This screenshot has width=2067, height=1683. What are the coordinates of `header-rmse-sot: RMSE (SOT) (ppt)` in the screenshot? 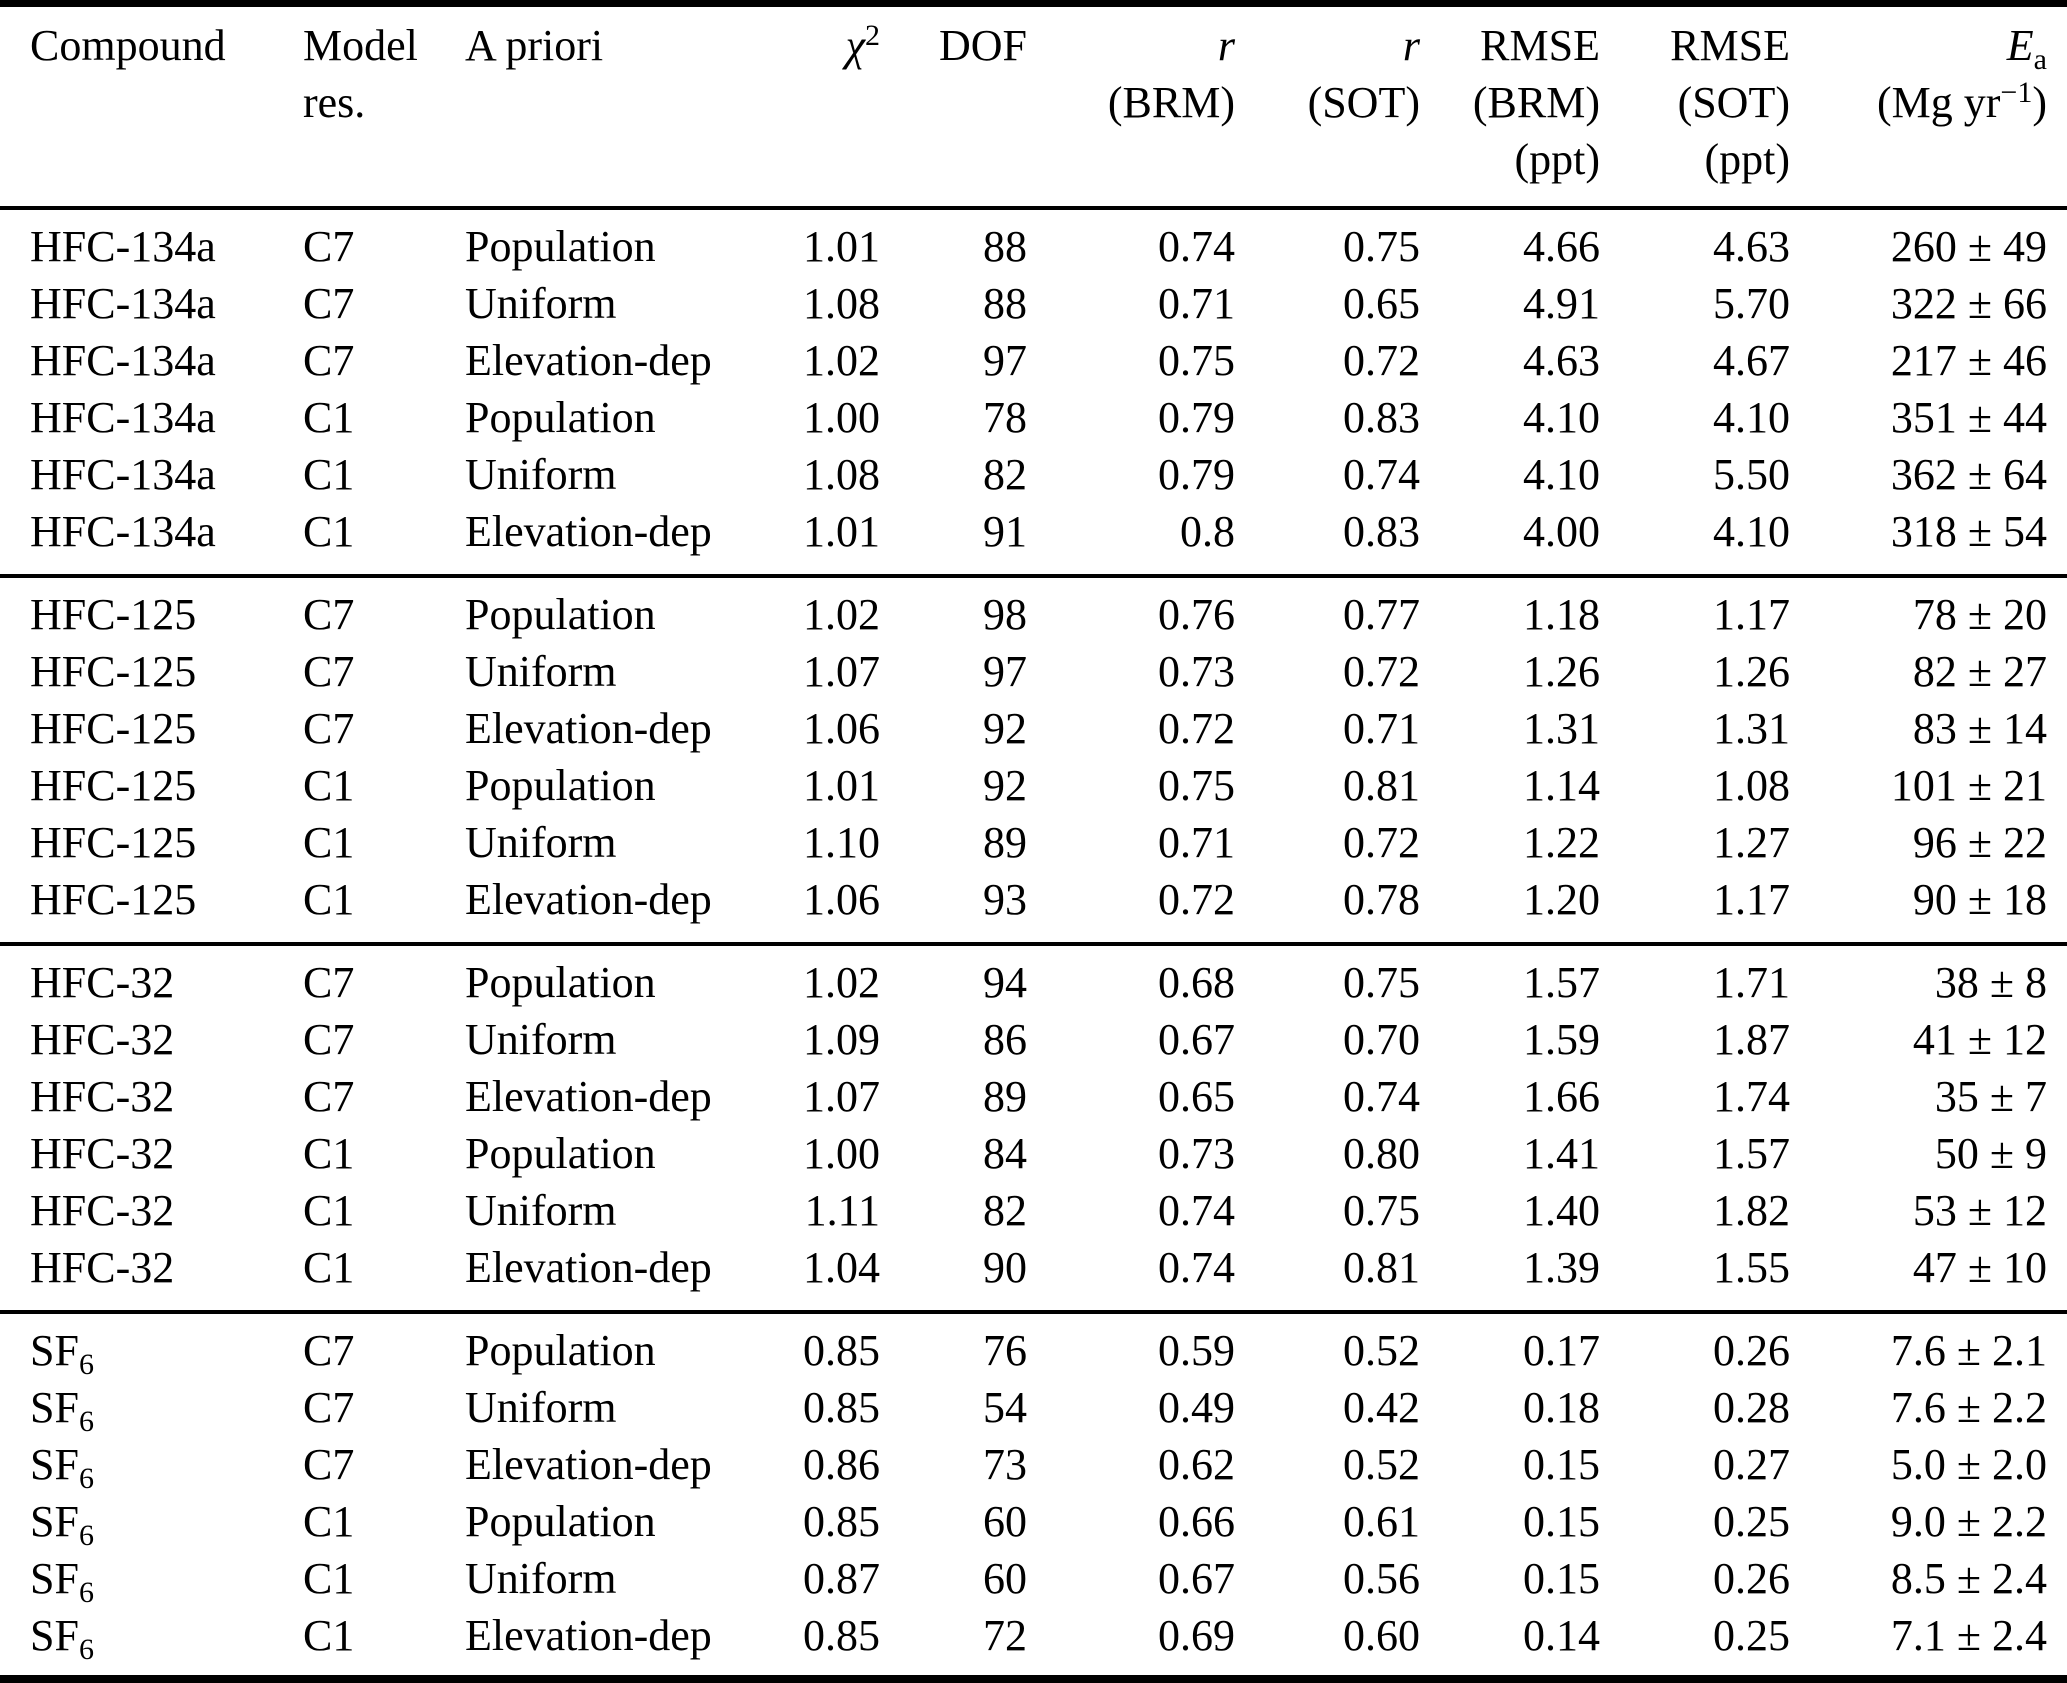 It's located at (1695, 102).